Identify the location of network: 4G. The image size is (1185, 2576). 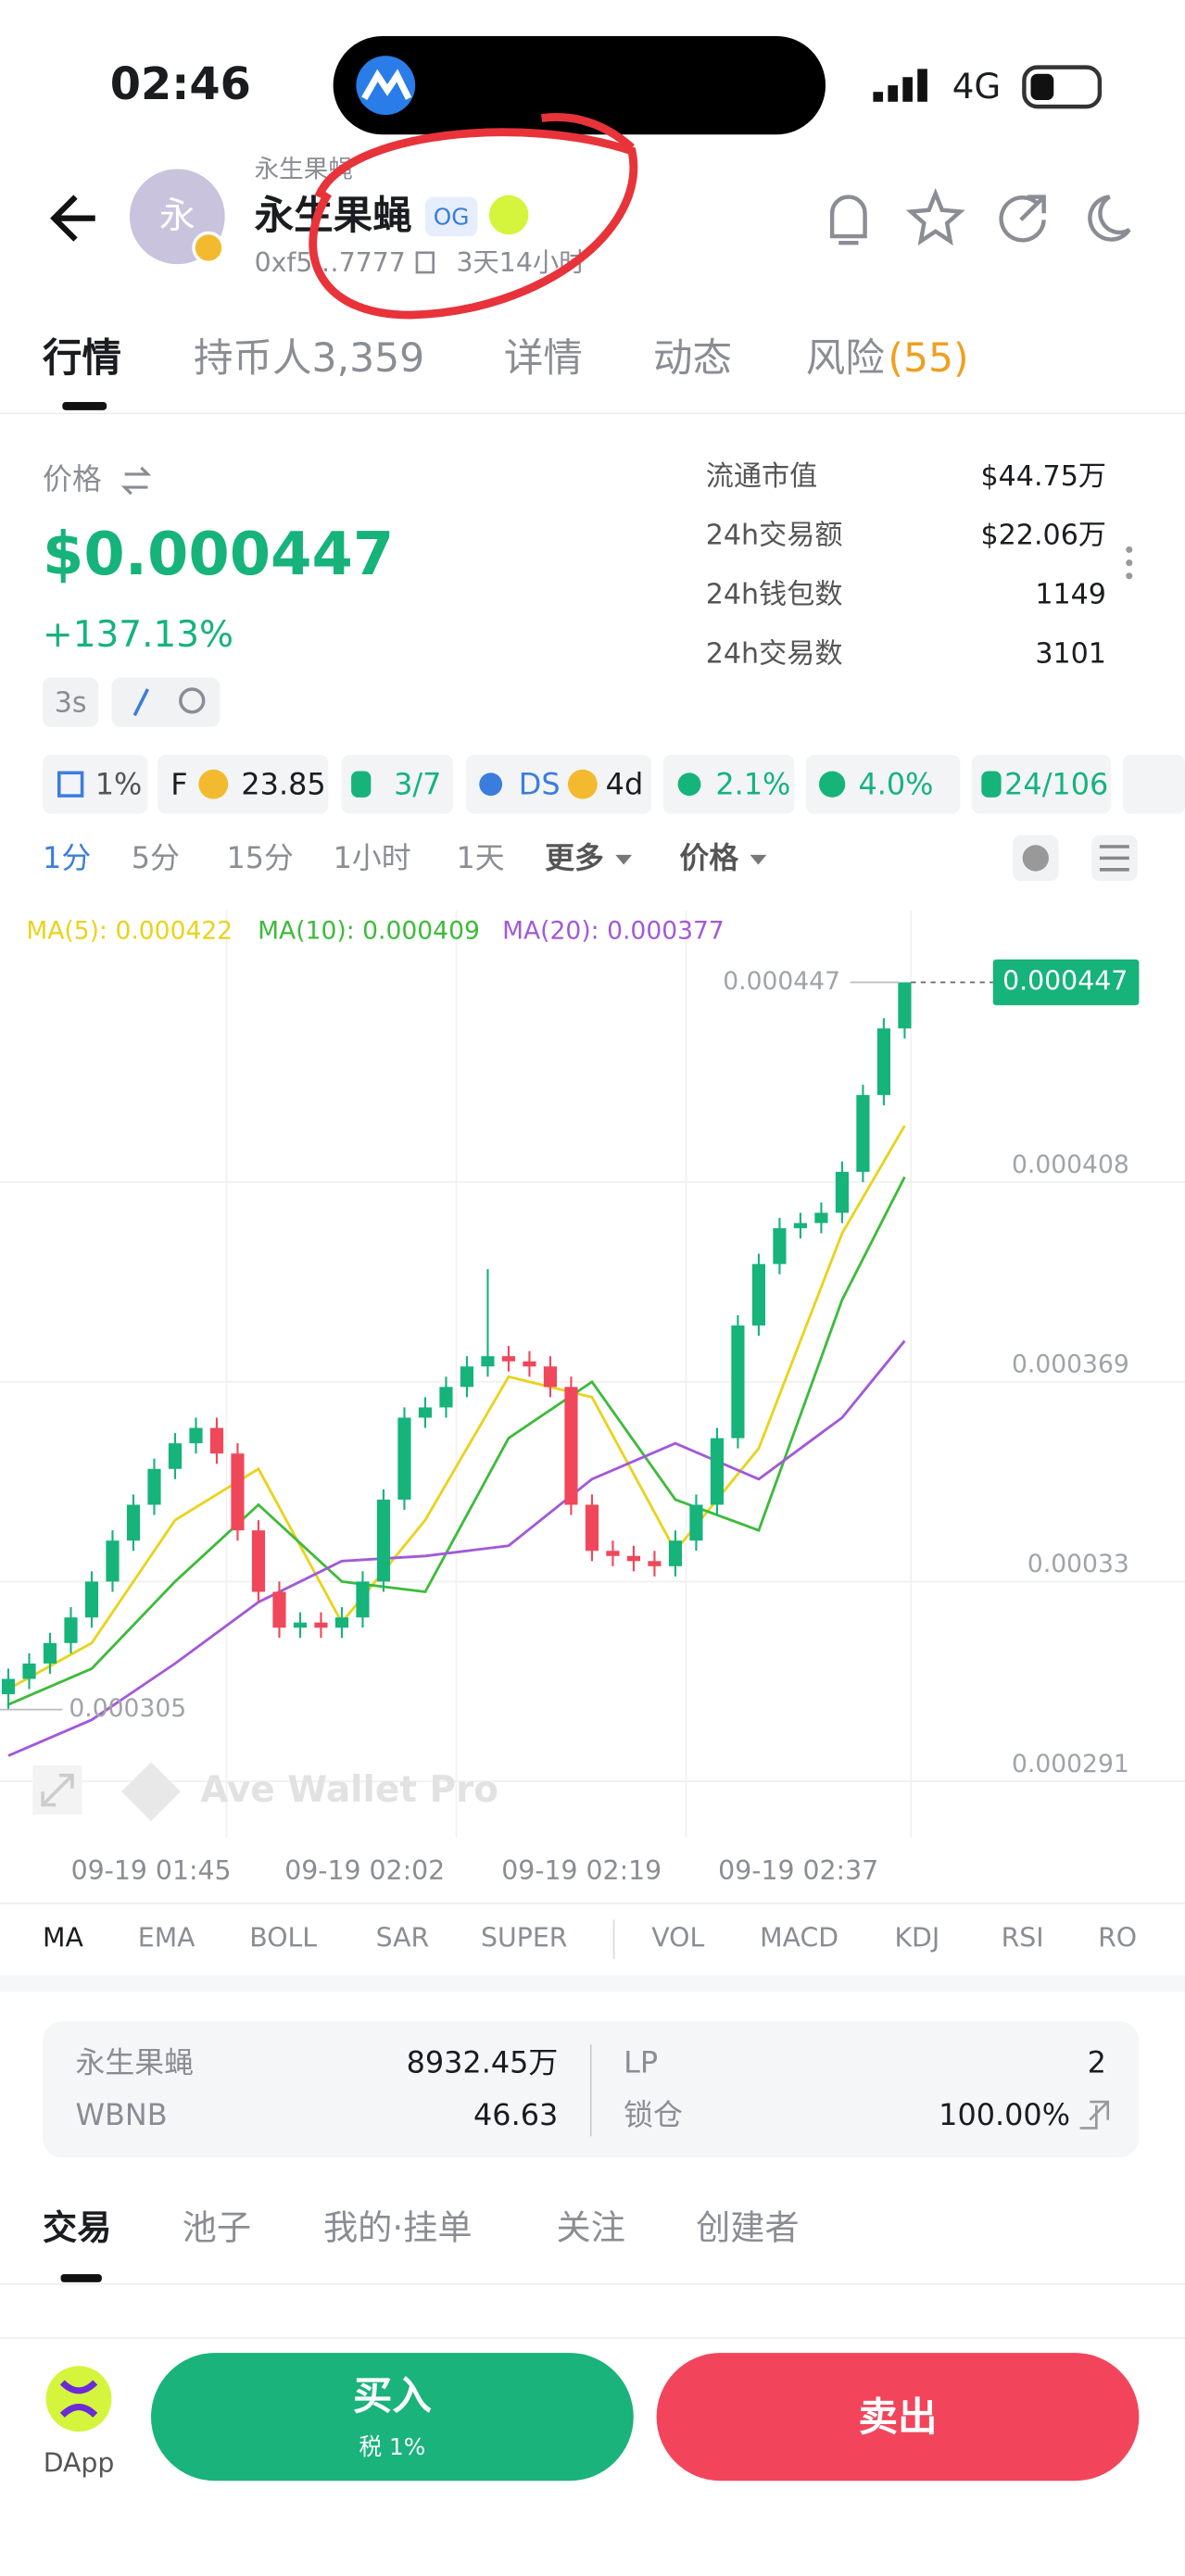
(977, 86).